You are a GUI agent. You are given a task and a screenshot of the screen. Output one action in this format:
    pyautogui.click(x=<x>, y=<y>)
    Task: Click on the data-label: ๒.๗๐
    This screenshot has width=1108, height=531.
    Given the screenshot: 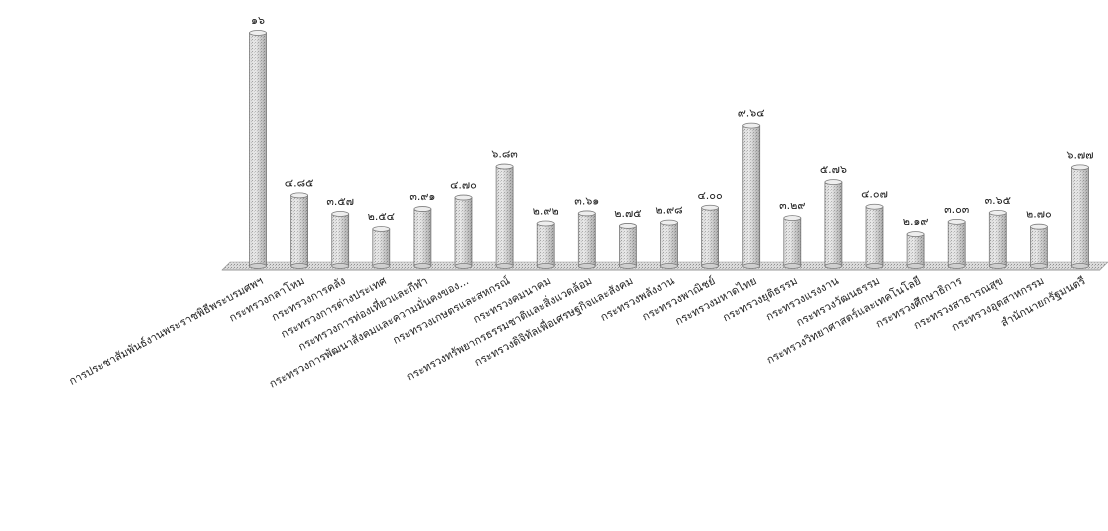 What is the action you would take?
    pyautogui.click(x=1039, y=214)
    